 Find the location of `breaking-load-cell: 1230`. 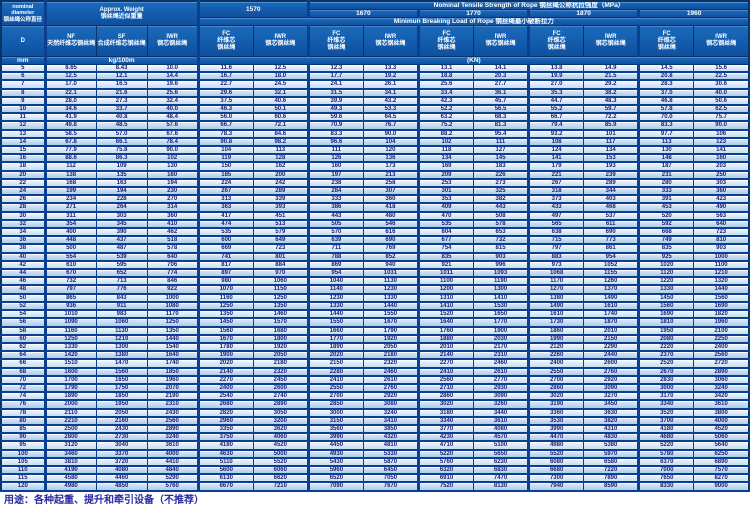

breaking-load-cell: 1230 is located at coordinates (335, 298).